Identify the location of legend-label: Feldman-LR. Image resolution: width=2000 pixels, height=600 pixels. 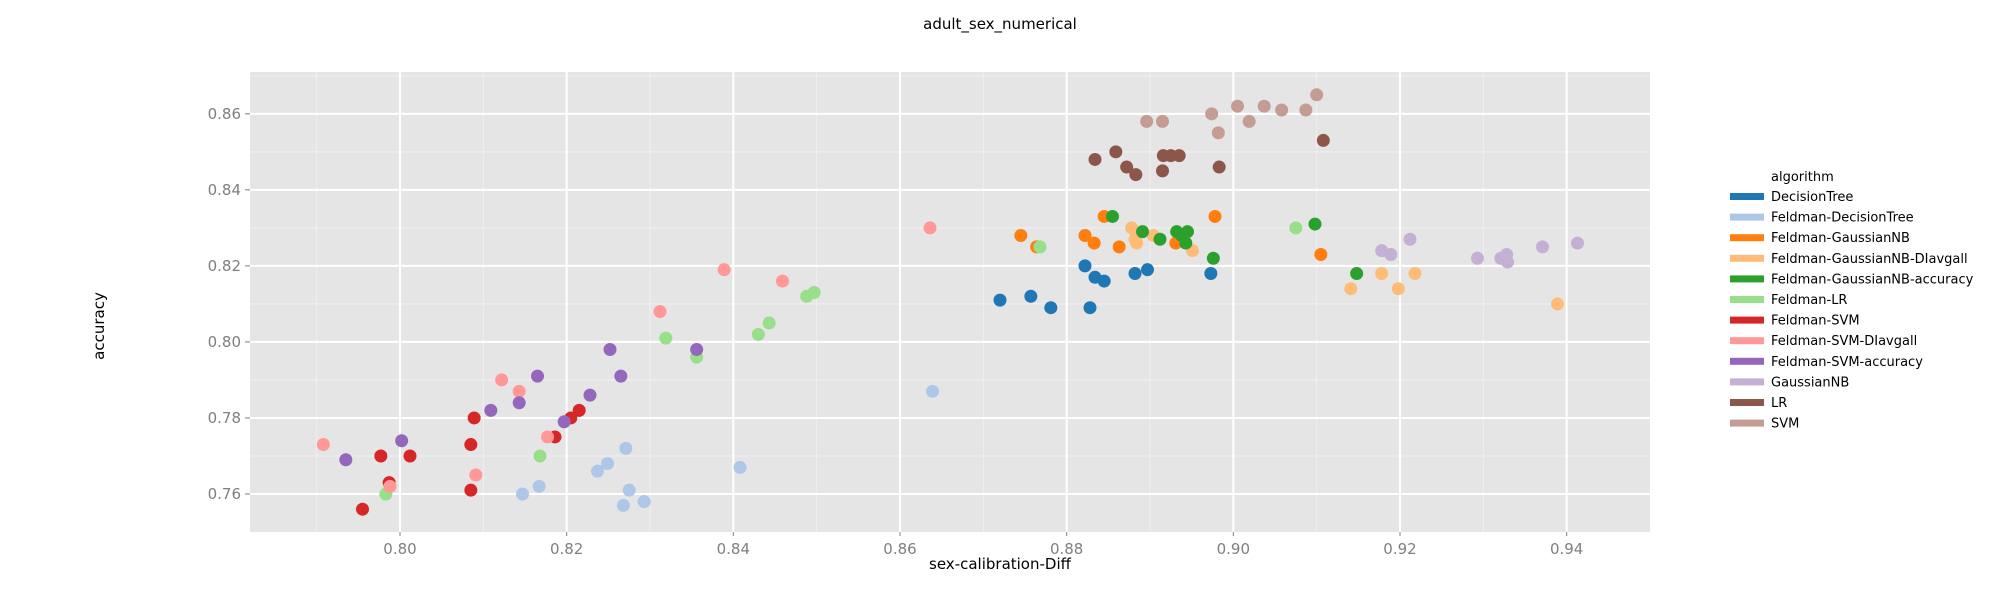
(1809, 300).